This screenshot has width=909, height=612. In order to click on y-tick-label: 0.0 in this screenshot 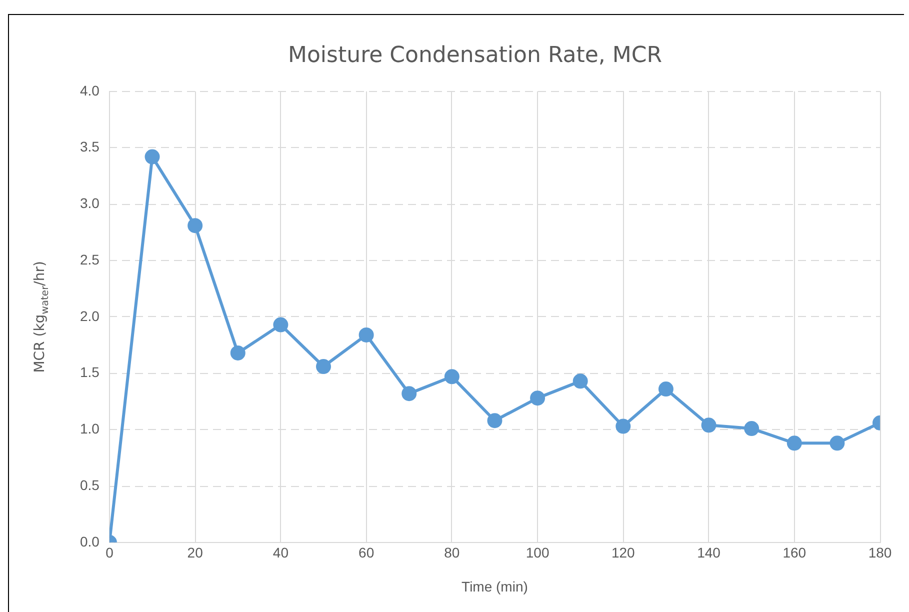, I will do `click(90, 541)`.